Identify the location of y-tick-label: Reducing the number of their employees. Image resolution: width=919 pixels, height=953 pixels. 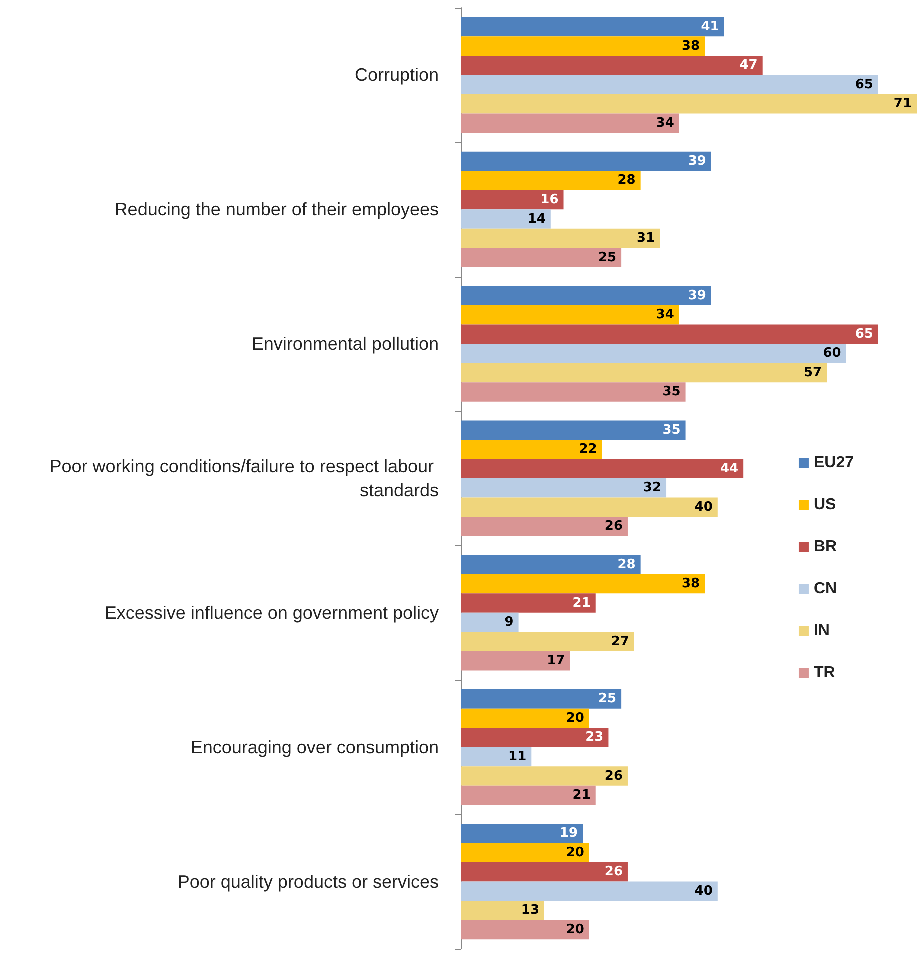
(276, 210).